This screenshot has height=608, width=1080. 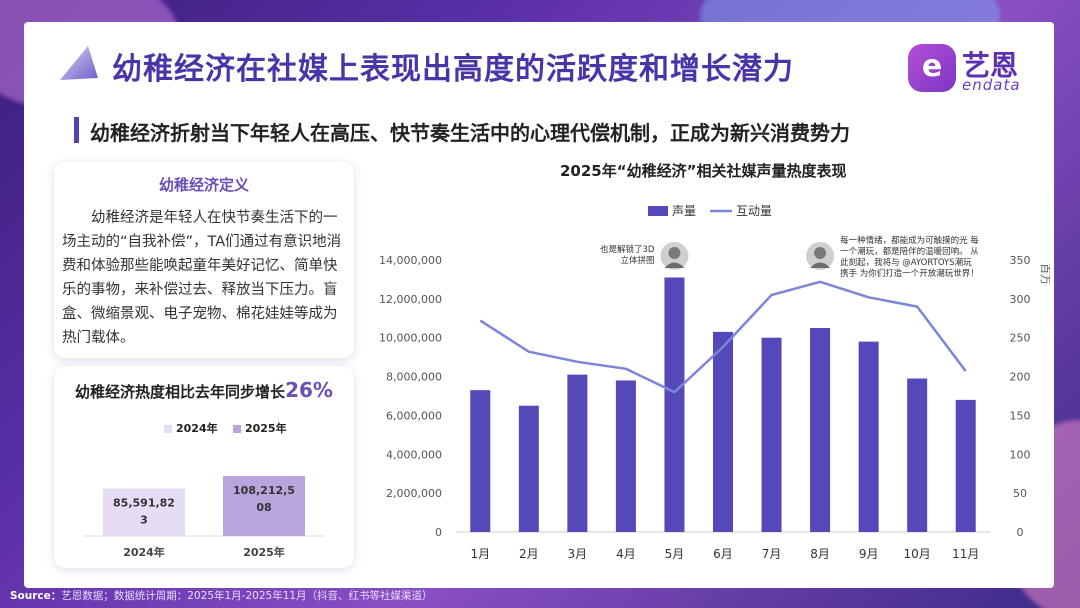 What do you see at coordinates (909, 240) in the screenshot?
I see `annotation-text: 每一种情绪，都能成为可触摸的光 每` at bounding box center [909, 240].